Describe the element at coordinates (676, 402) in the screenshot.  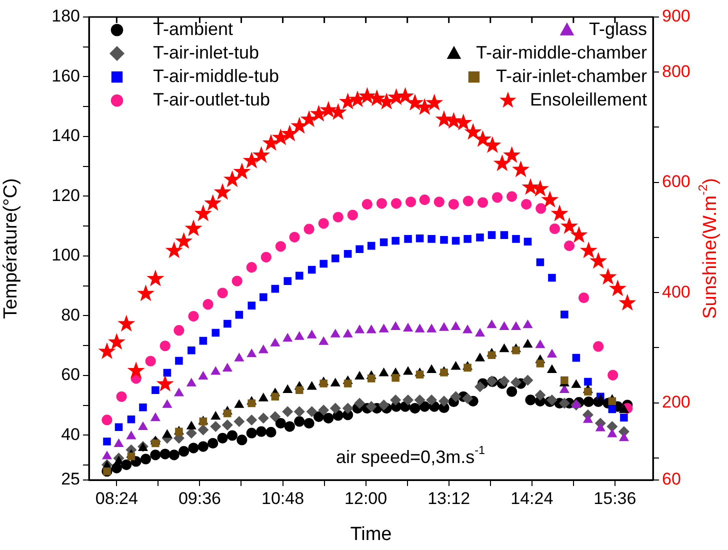
I see `y2-tick-label: 200` at that location.